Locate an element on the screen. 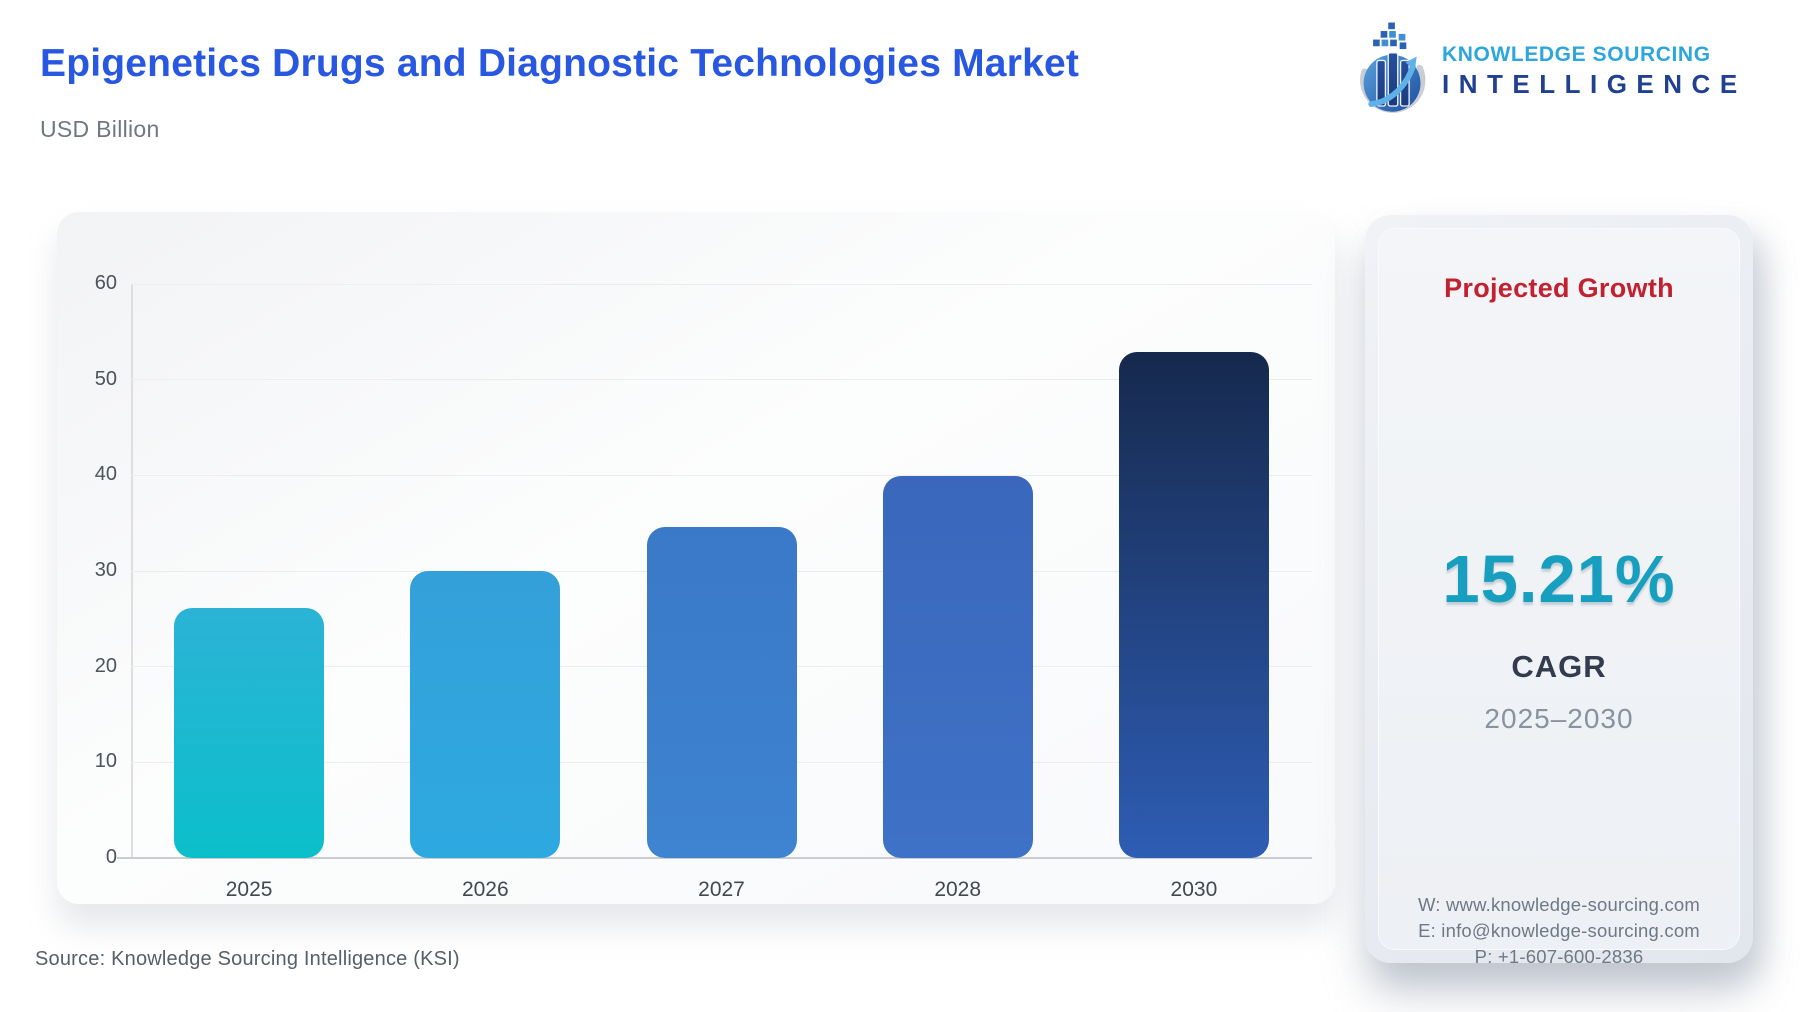 The image size is (1800, 1012). brand-logo-text: KNOWLEDGE SOURCING INTELLIGENCE is located at coordinates (1594, 71).